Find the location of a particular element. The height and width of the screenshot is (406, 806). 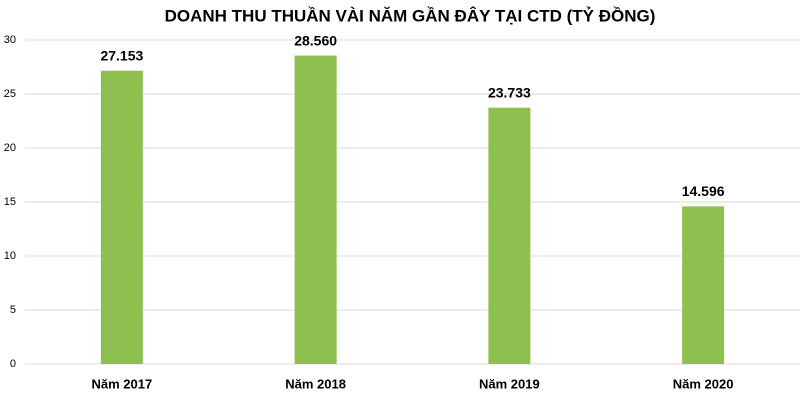

x-tick-label: Năm 2018 is located at coordinates (315, 383).